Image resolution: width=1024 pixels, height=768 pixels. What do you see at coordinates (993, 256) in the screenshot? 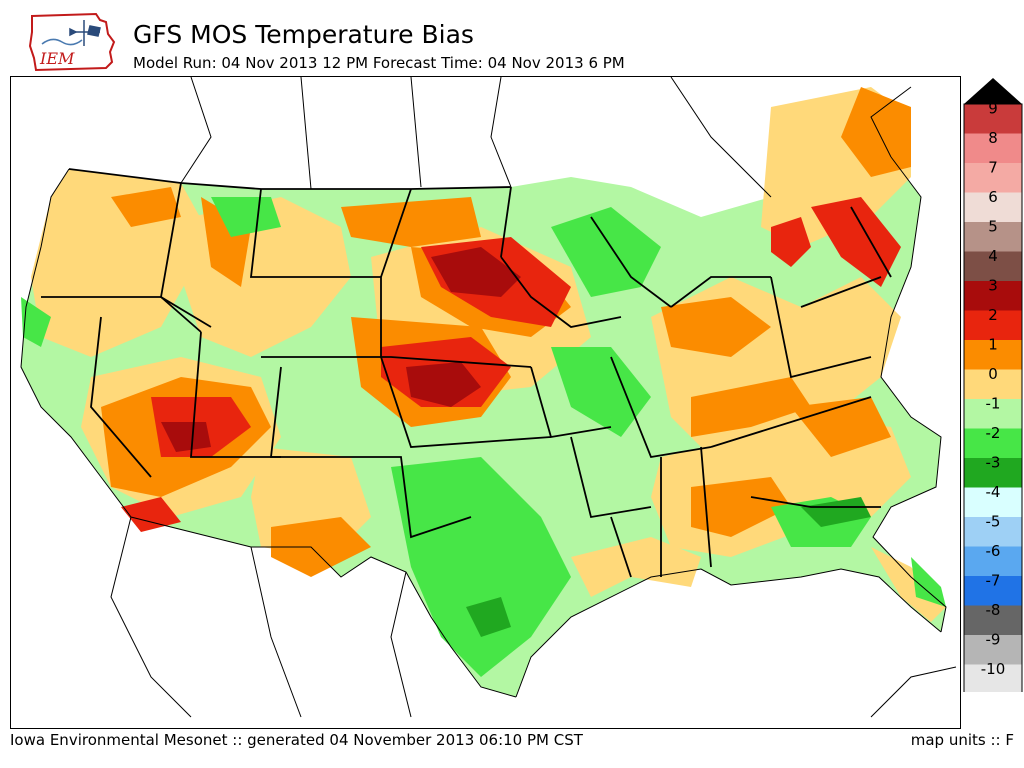
I see `legend-label: 4` at bounding box center [993, 256].